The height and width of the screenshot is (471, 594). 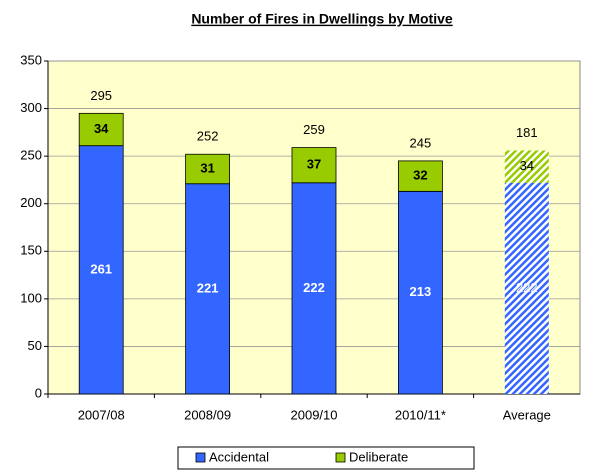 I want to click on x-tick-label: 2010/11*, so click(x=420, y=414).